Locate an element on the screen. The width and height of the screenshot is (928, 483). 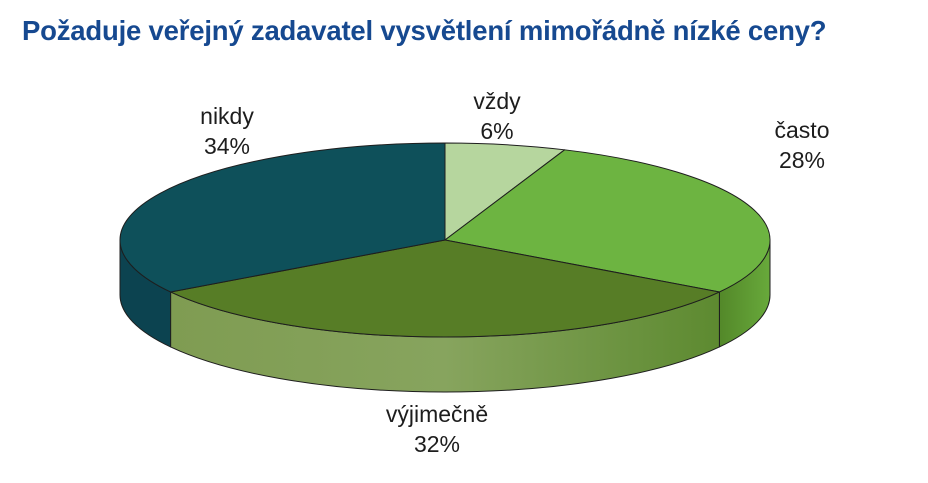
pie-slice-vyjimecne is located at coordinates (445, 288).